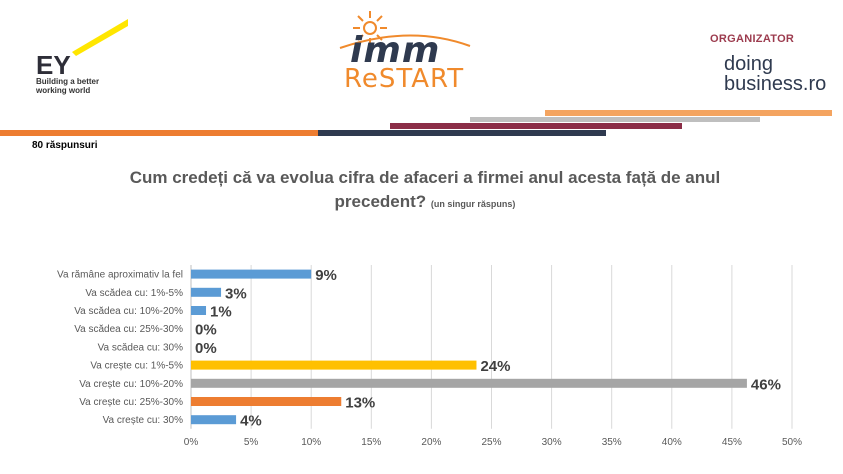 This screenshot has height=474, width=843. I want to click on stripe-maroon, so click(536, 126).